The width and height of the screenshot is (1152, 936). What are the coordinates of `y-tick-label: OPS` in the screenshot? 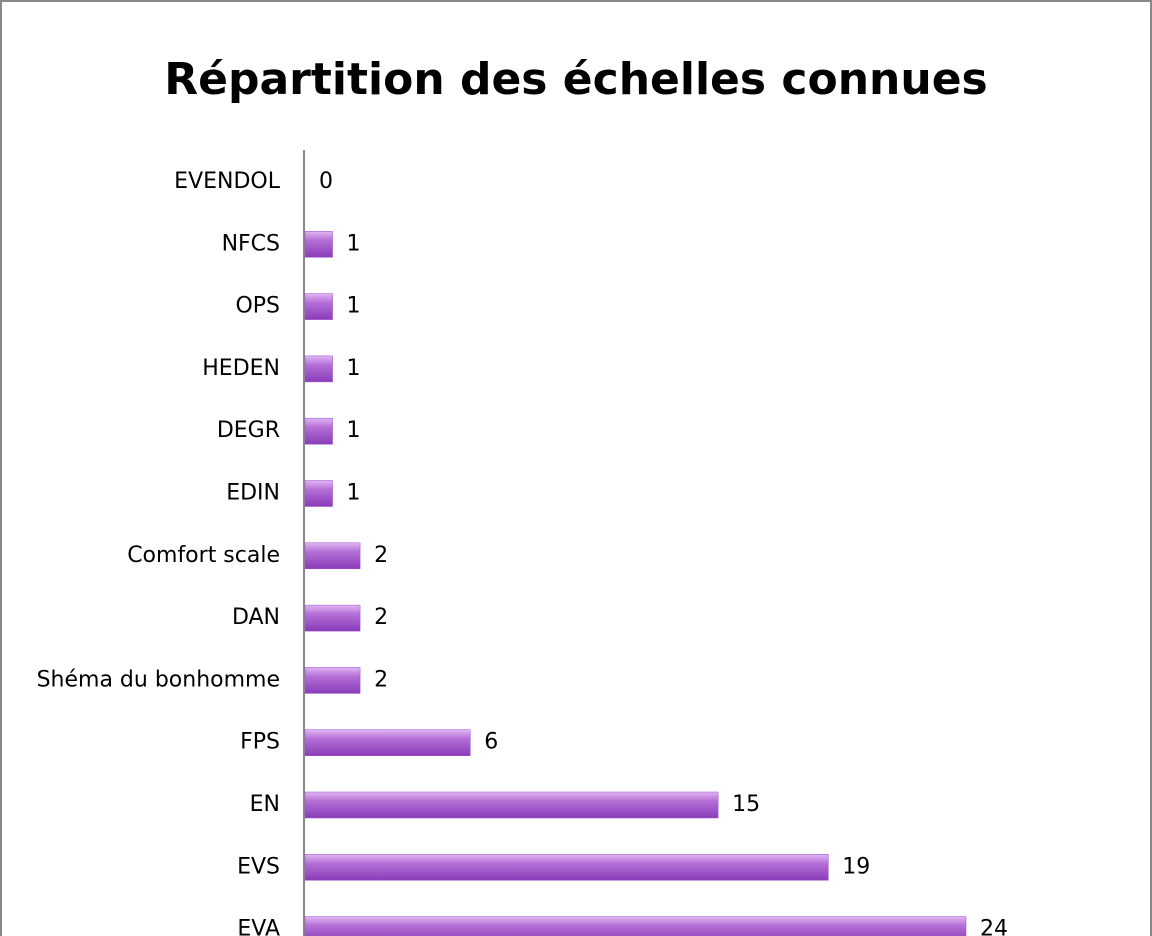 It's located at (257, 306).